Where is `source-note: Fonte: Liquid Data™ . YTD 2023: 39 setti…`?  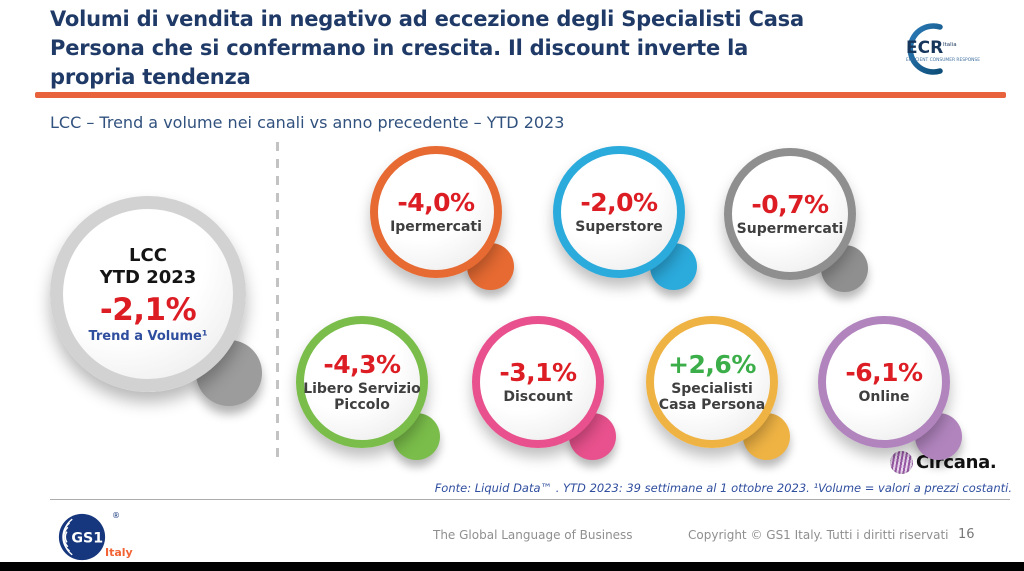
source-note: Fonte: Liquid Data™ . YTD 2023: 39 setti… is located at coordinates (723, 488).